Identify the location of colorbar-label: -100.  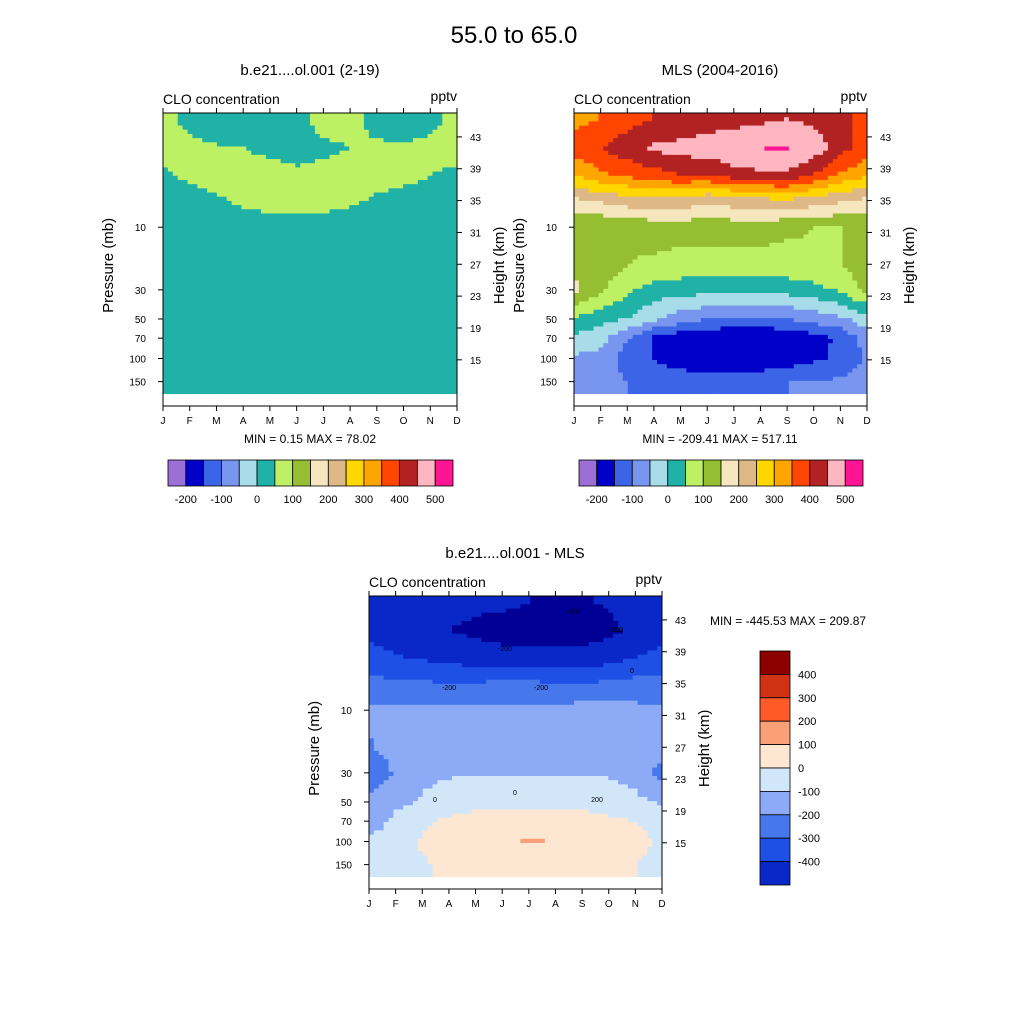
(221, 500).